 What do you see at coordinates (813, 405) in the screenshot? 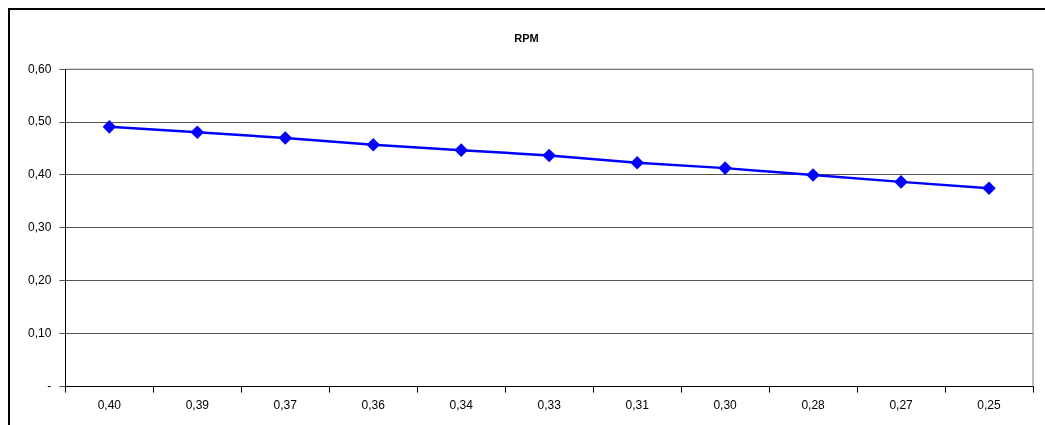
I see `x-tick-label: 0,28` at bounding box center [813, 405].